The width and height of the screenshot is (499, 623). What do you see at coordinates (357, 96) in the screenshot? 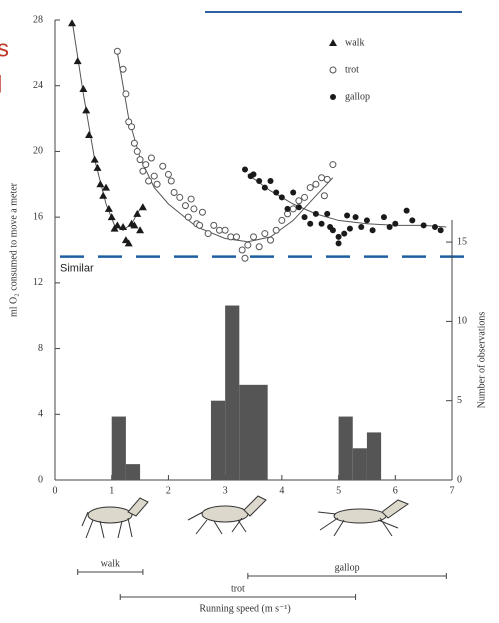
I see `legend-label: gallop` at bounding box center [357, 96].